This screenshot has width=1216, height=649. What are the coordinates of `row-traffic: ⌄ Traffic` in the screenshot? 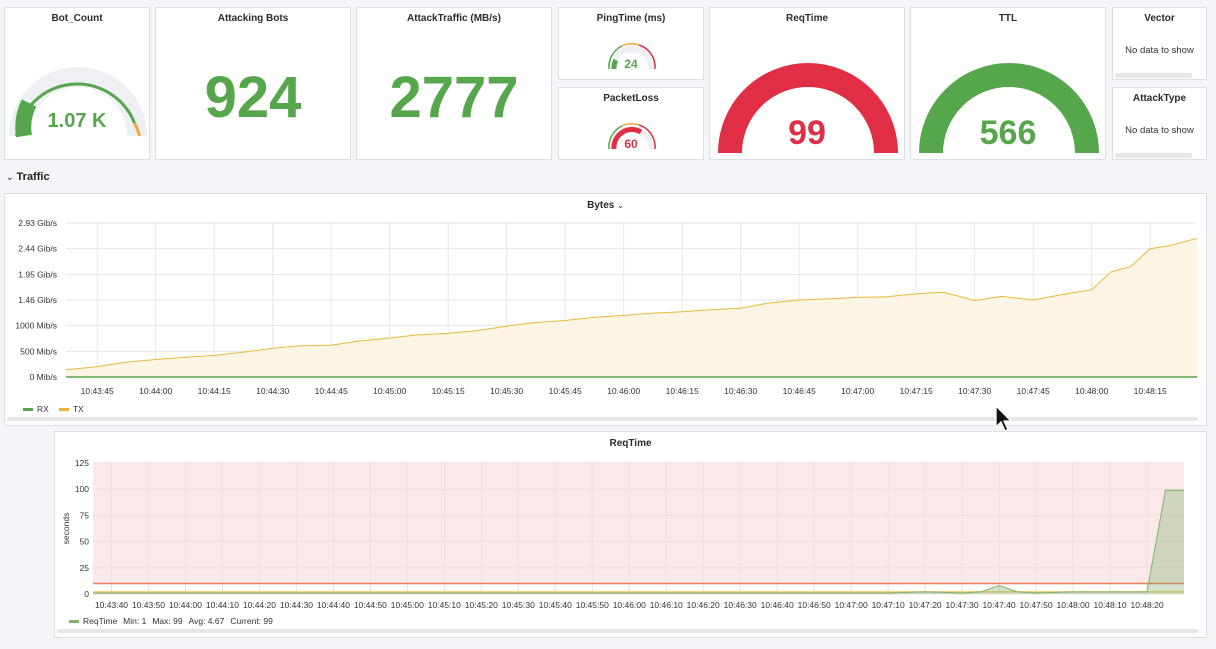 It's located at (28, 177).